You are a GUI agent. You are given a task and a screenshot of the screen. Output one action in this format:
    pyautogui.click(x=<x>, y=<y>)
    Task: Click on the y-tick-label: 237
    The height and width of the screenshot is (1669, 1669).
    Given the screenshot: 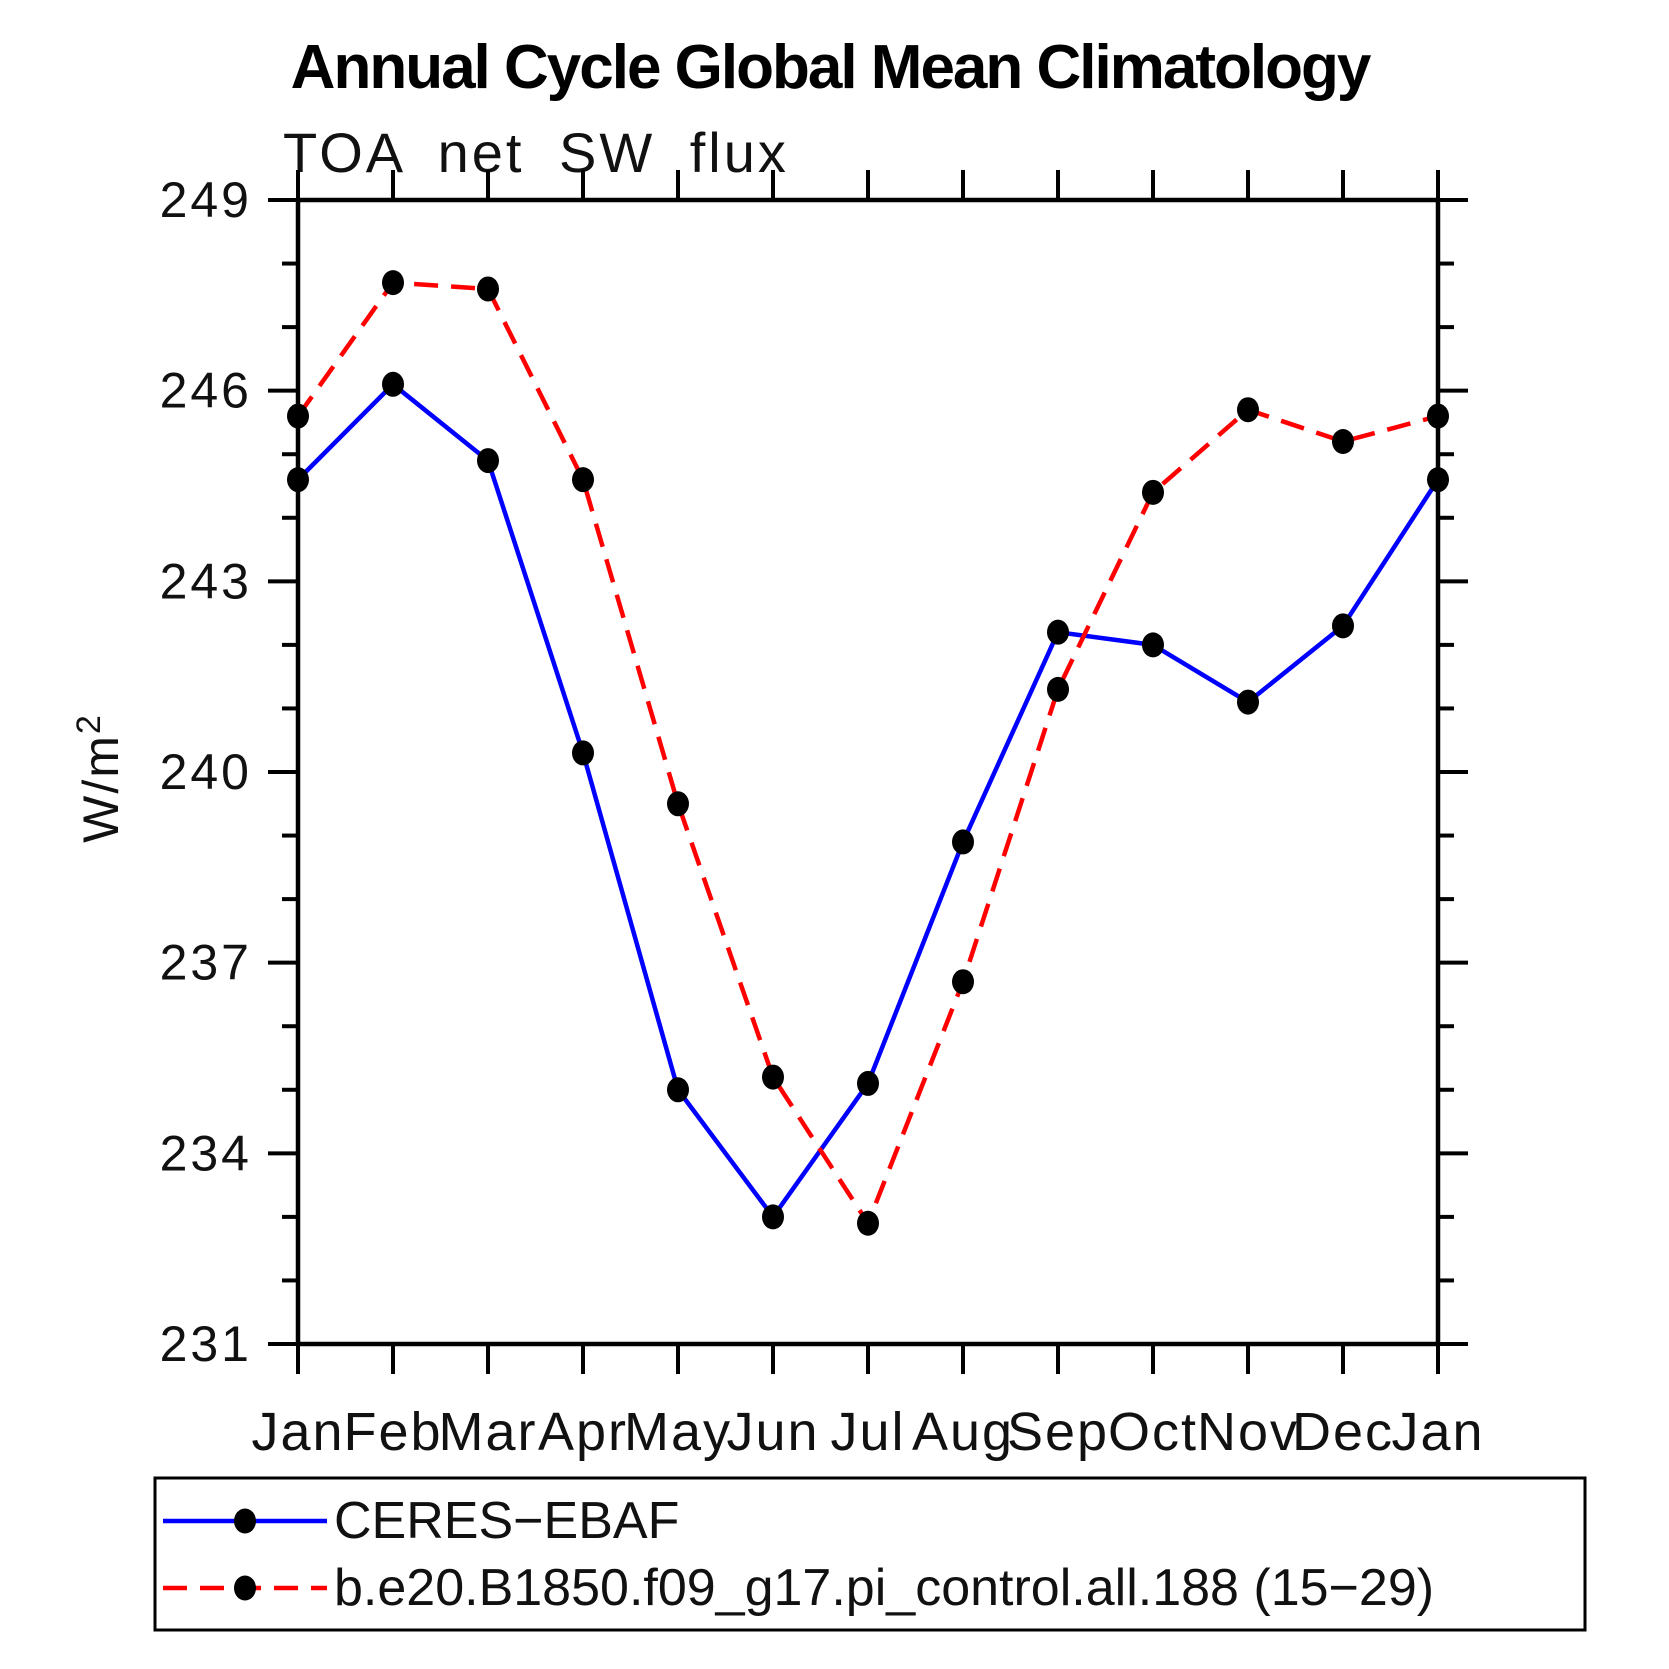 What is the action you would take?
    pyautogui.click(x=206, y=963)
    